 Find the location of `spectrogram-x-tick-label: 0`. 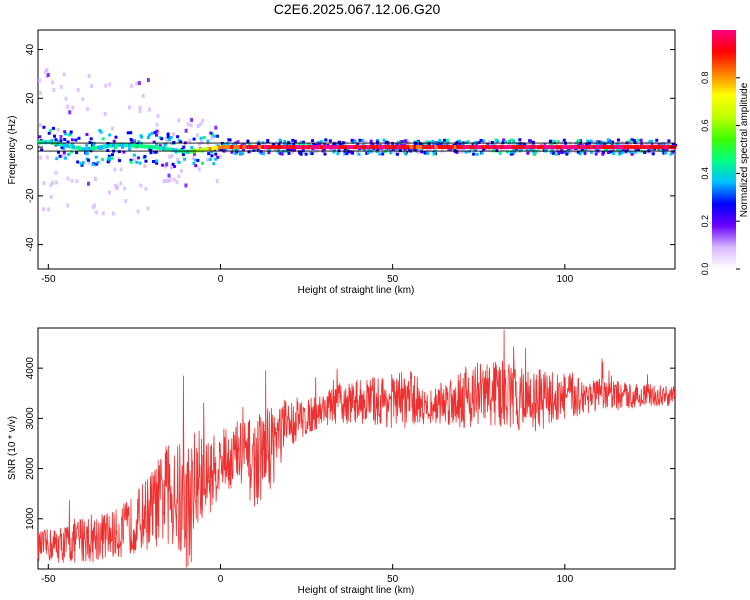

spectrogram-x-tick-label: 0 is located at coordinates (221, 279).